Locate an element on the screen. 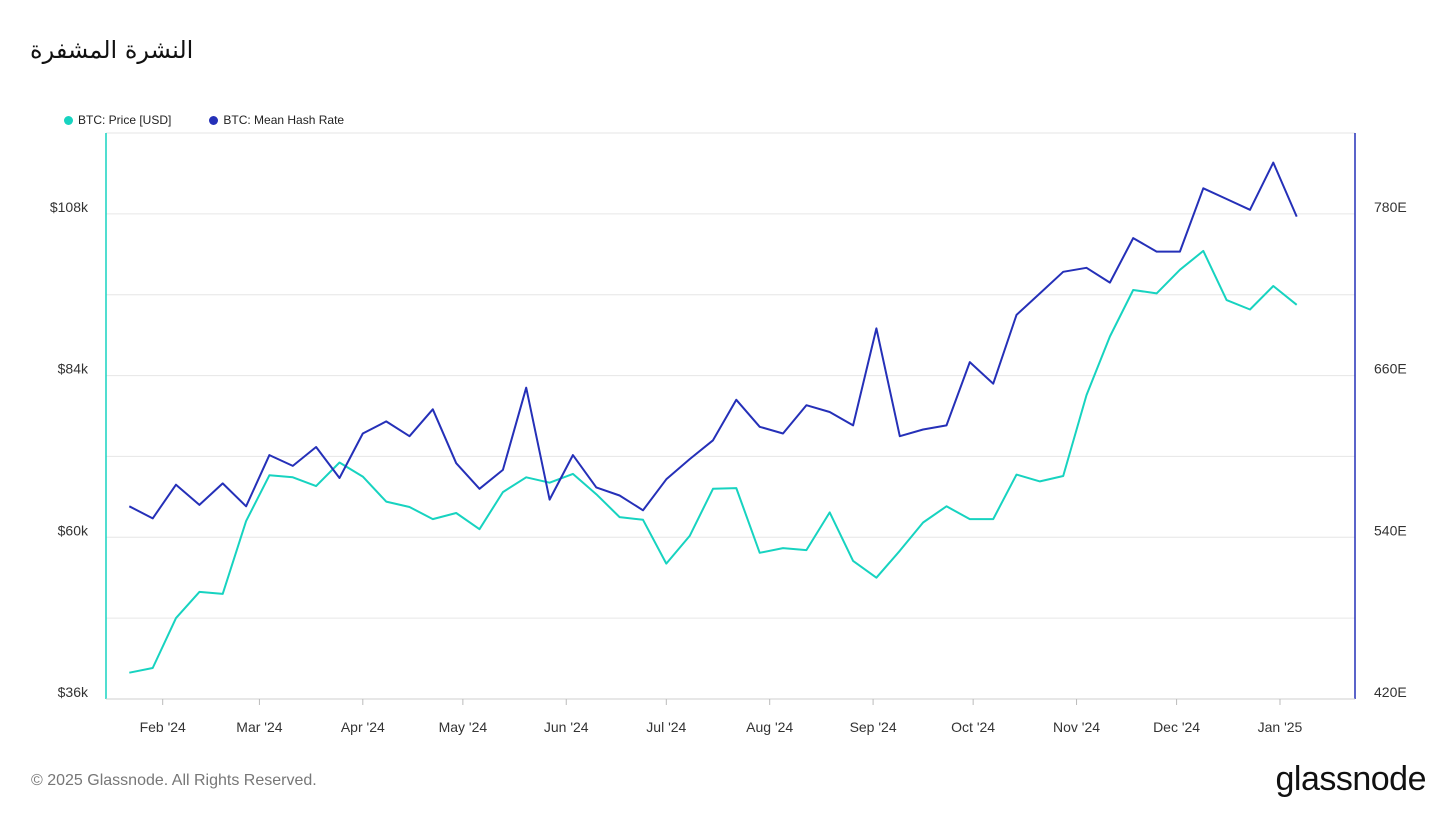  legend-dot-hash-rate is located at coordinates (214, 120).